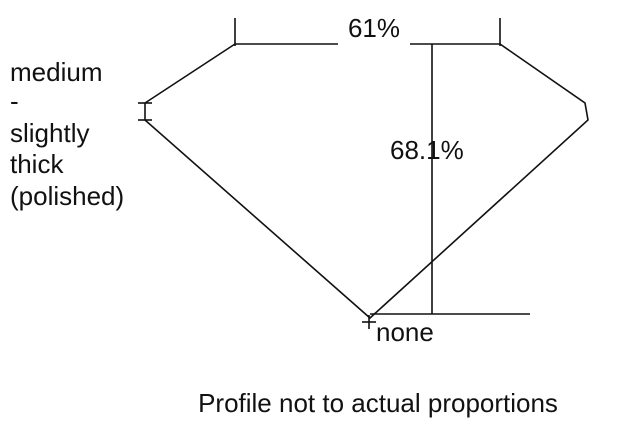  Describe the element at coordinates (49, 133) in the screenshot. I see `girdle-label: slightly` at that location.